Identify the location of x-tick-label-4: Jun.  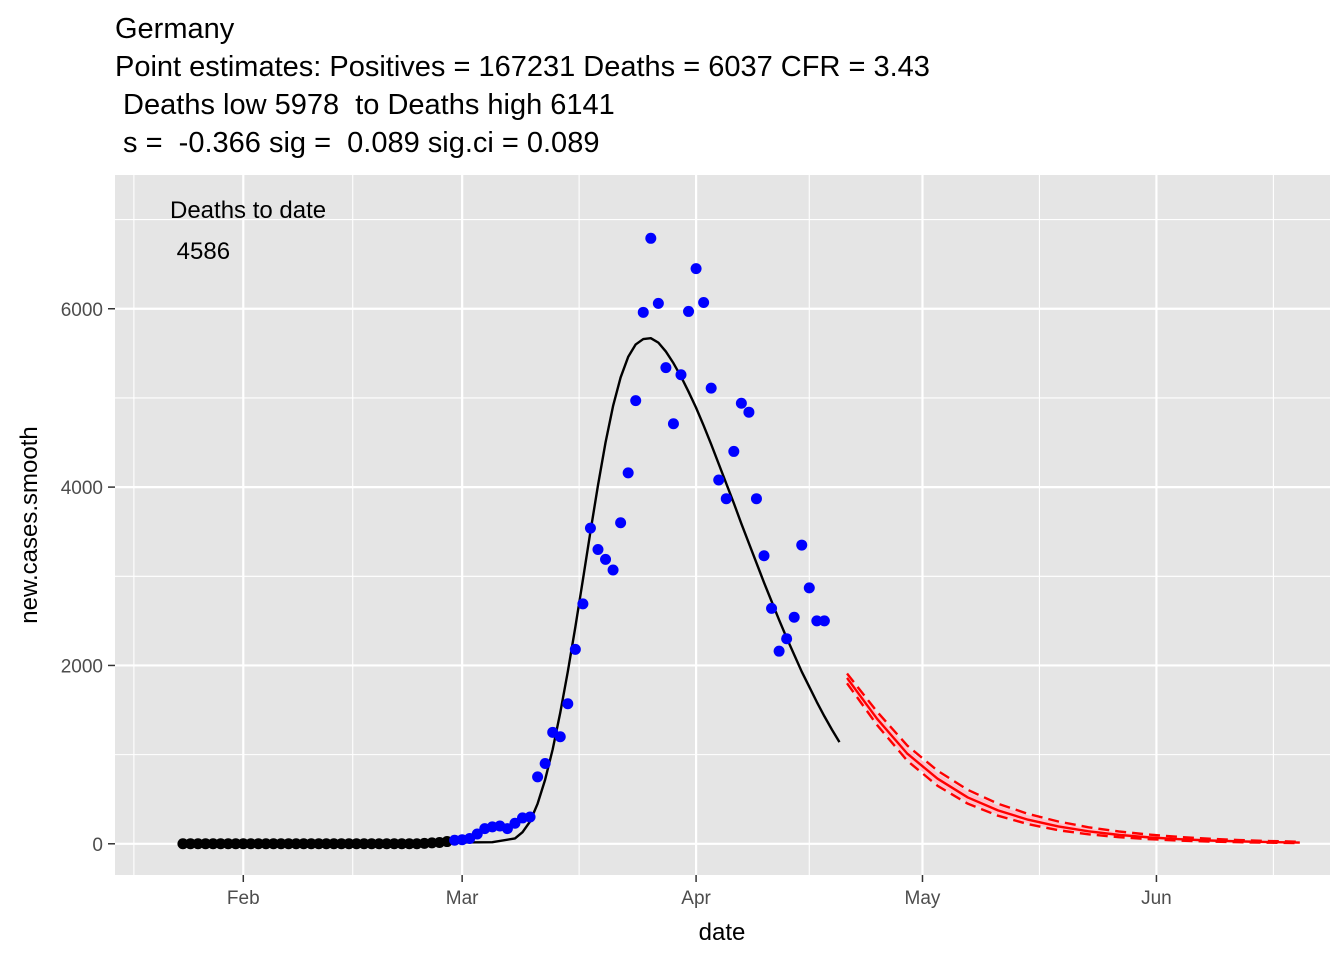
(1156, 898).